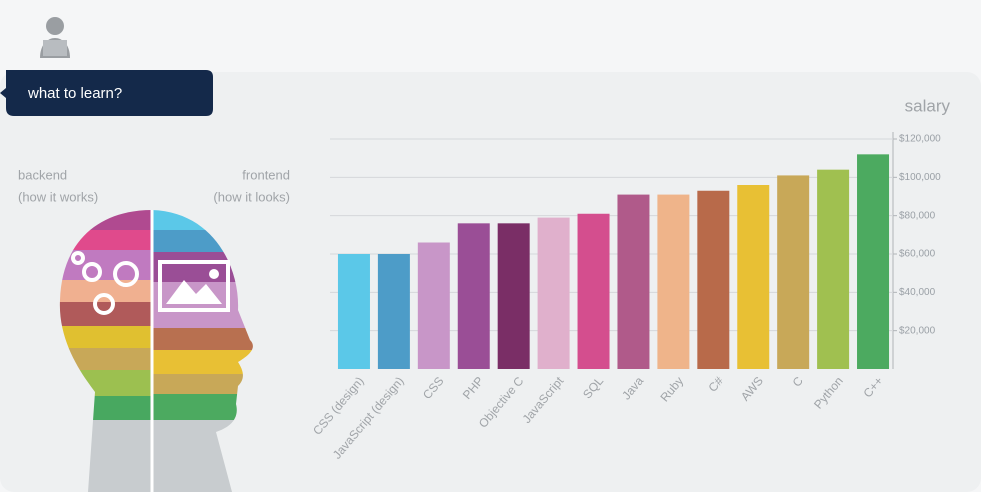 The image size is (981, 492). What do you see at coordinates (55, 37) in the screenshot?
I see `person-icon` at bounding box center [55, 37].